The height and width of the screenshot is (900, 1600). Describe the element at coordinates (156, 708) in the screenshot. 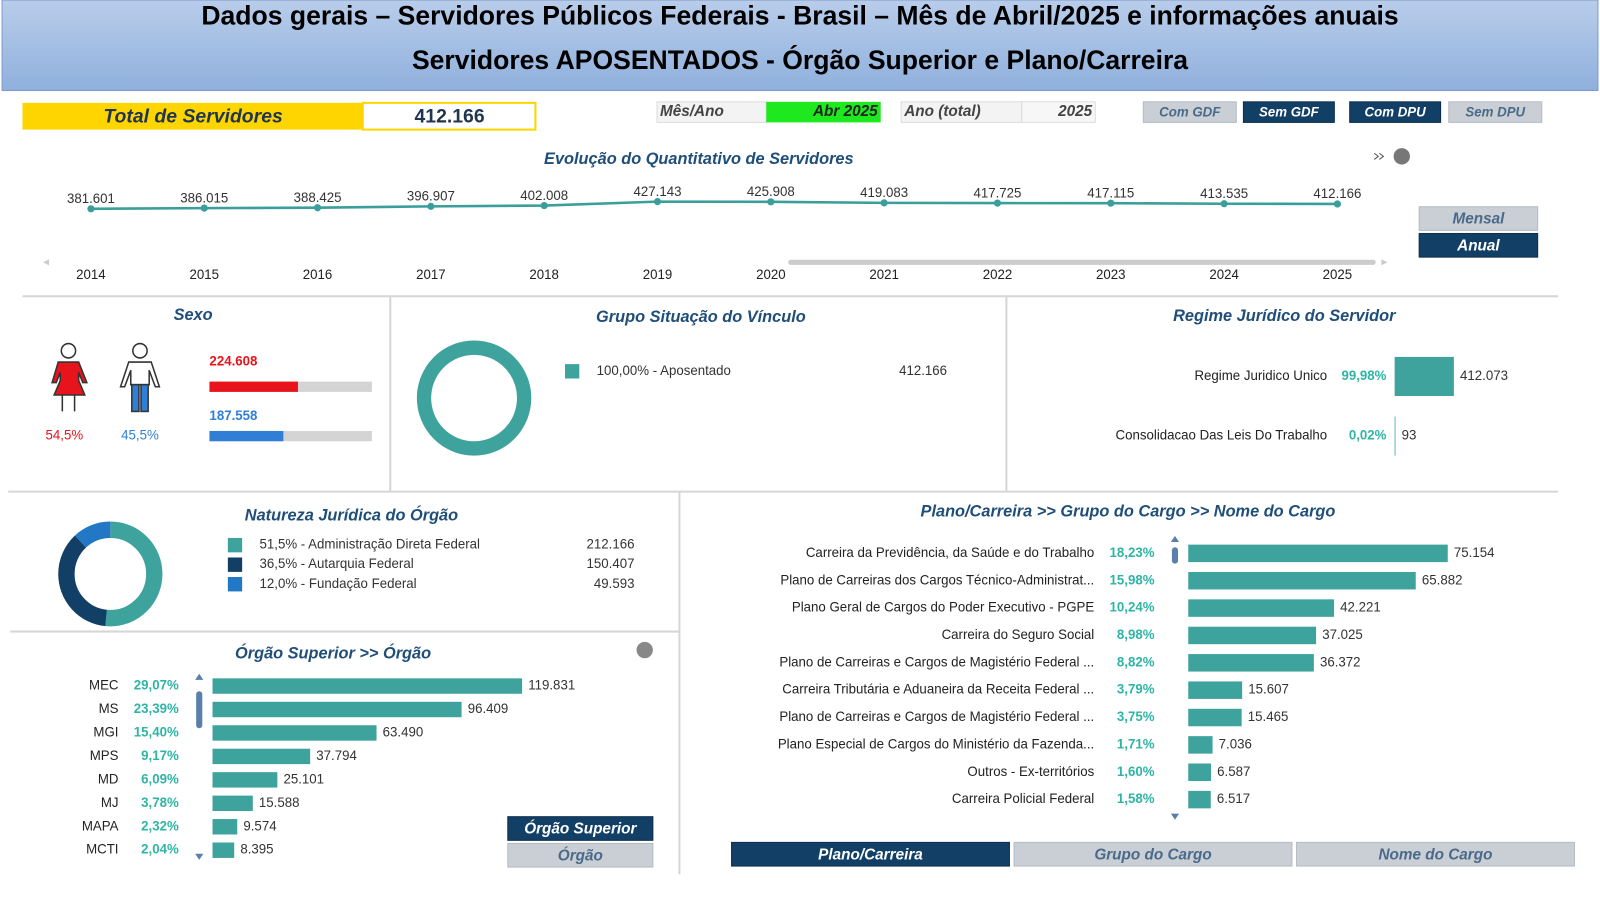

I see `percent-label: 23,39%` at that location.